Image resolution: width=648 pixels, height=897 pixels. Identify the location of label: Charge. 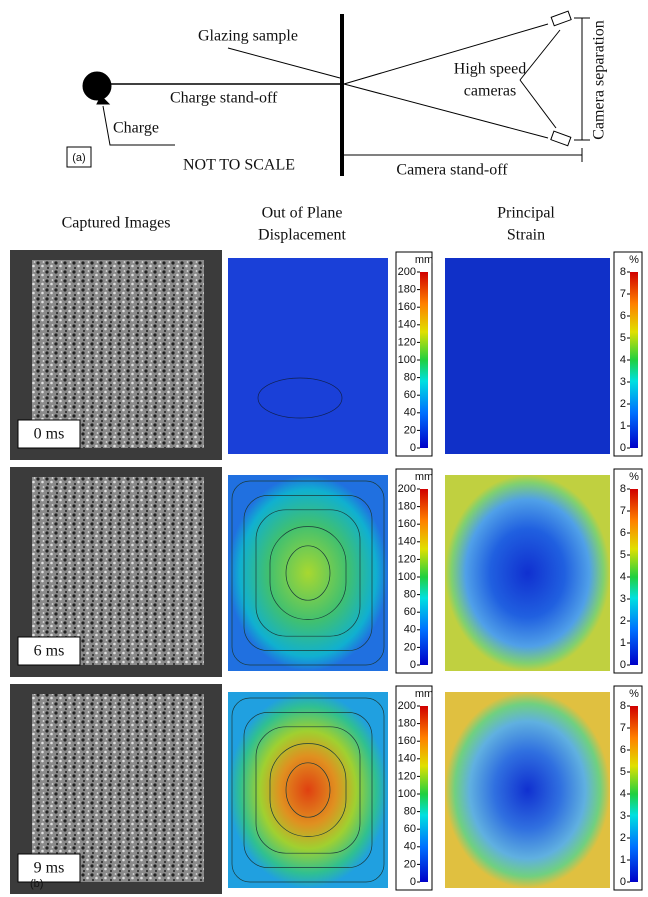
(136, 128).